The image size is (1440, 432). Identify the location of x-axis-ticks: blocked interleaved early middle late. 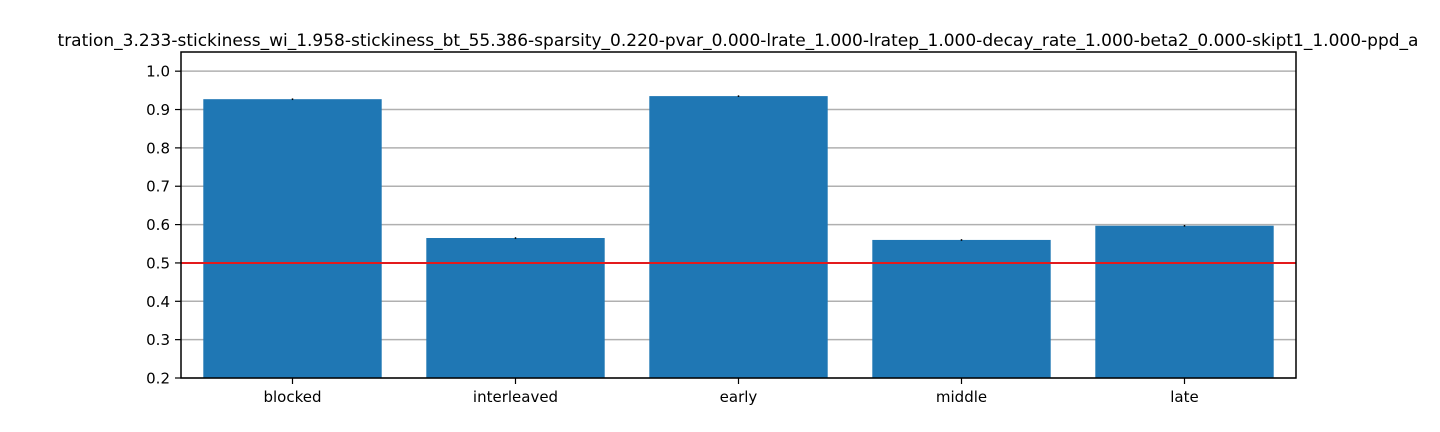
(731, 392).